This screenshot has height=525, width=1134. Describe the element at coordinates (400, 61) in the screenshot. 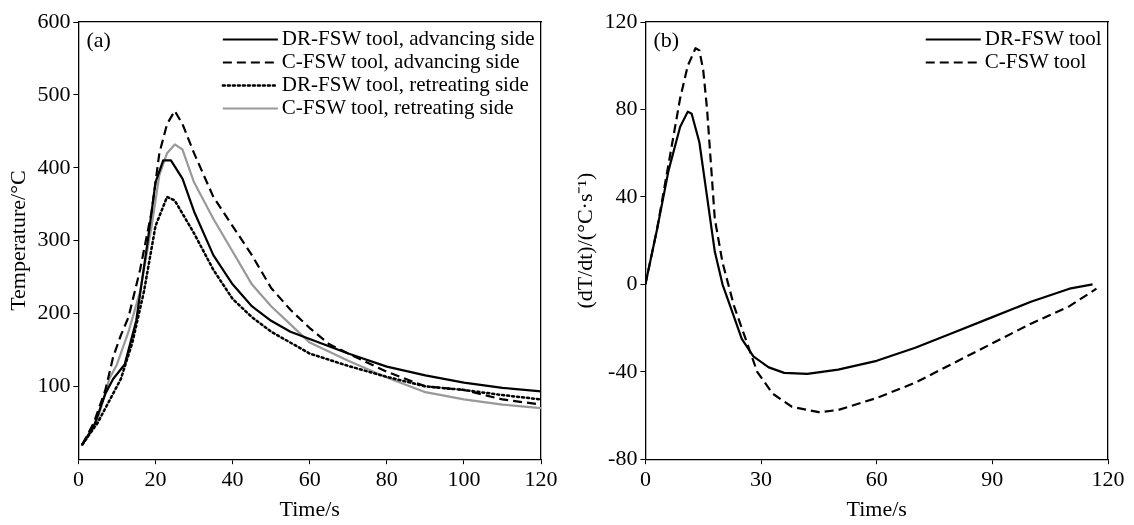

I see `legend-label: C-FSW tool, advancing side` at that location.